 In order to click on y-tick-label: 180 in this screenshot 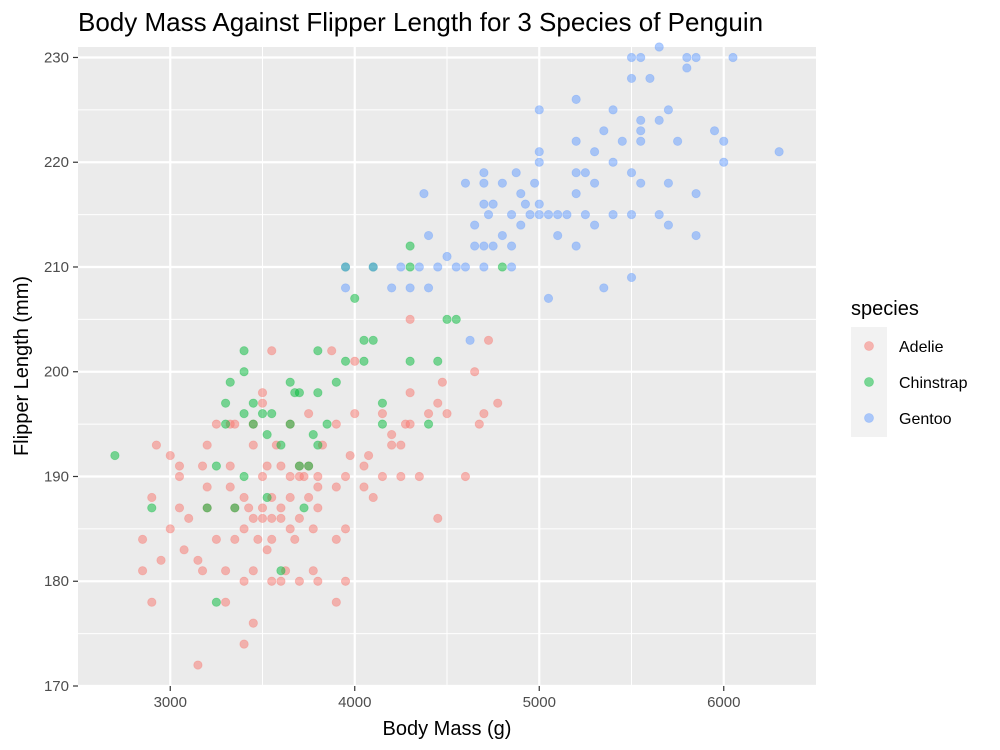, I will do `click(56, 581)`.